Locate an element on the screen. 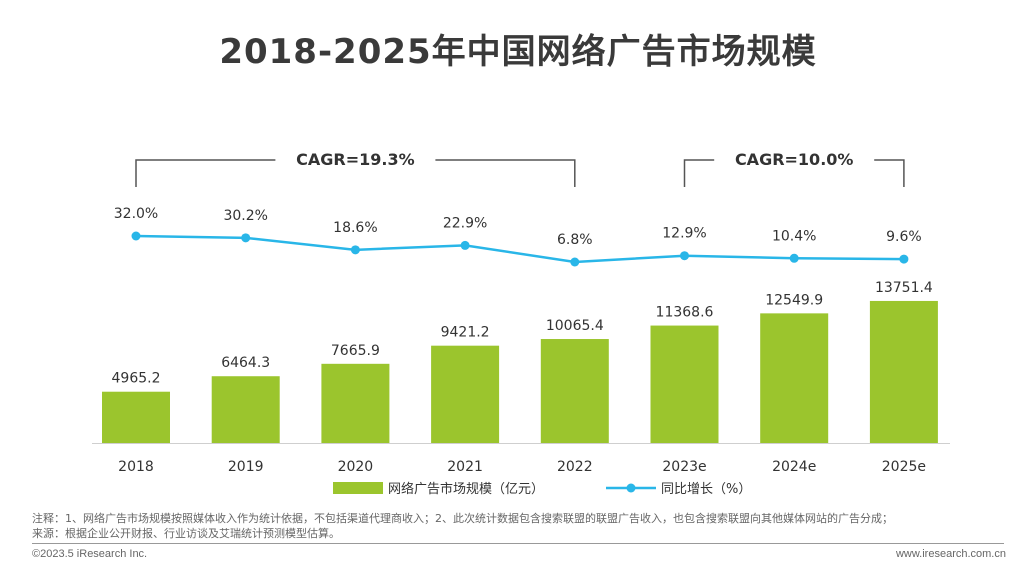 Image resolution: width=1036 pixels, height=571 pixels. footer-divider is located at coordinates (518, 543).